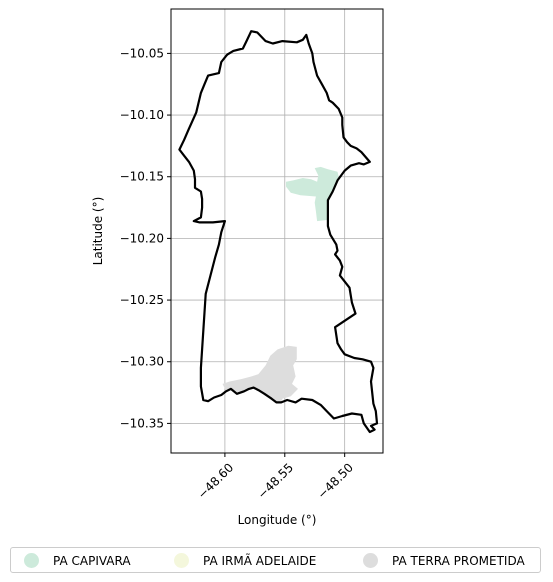 The height and width of the screenshot is (582, 553). What do you see at coordinates (280, 284) in the screenshot?
I see `settlement-regions` at bounding box center [280, 284].